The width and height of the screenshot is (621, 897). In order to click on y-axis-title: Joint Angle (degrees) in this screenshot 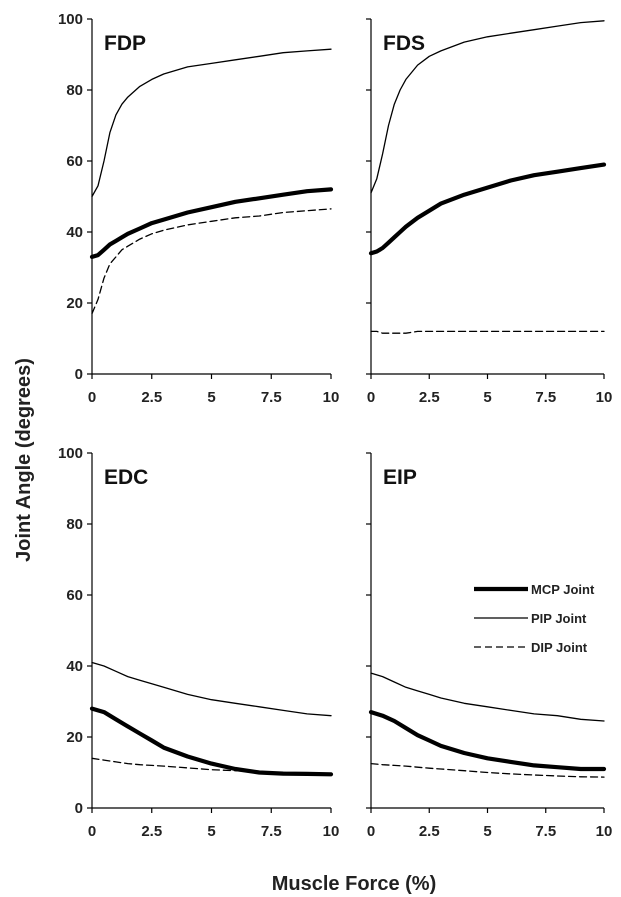, I will do `click(24, 460)`.